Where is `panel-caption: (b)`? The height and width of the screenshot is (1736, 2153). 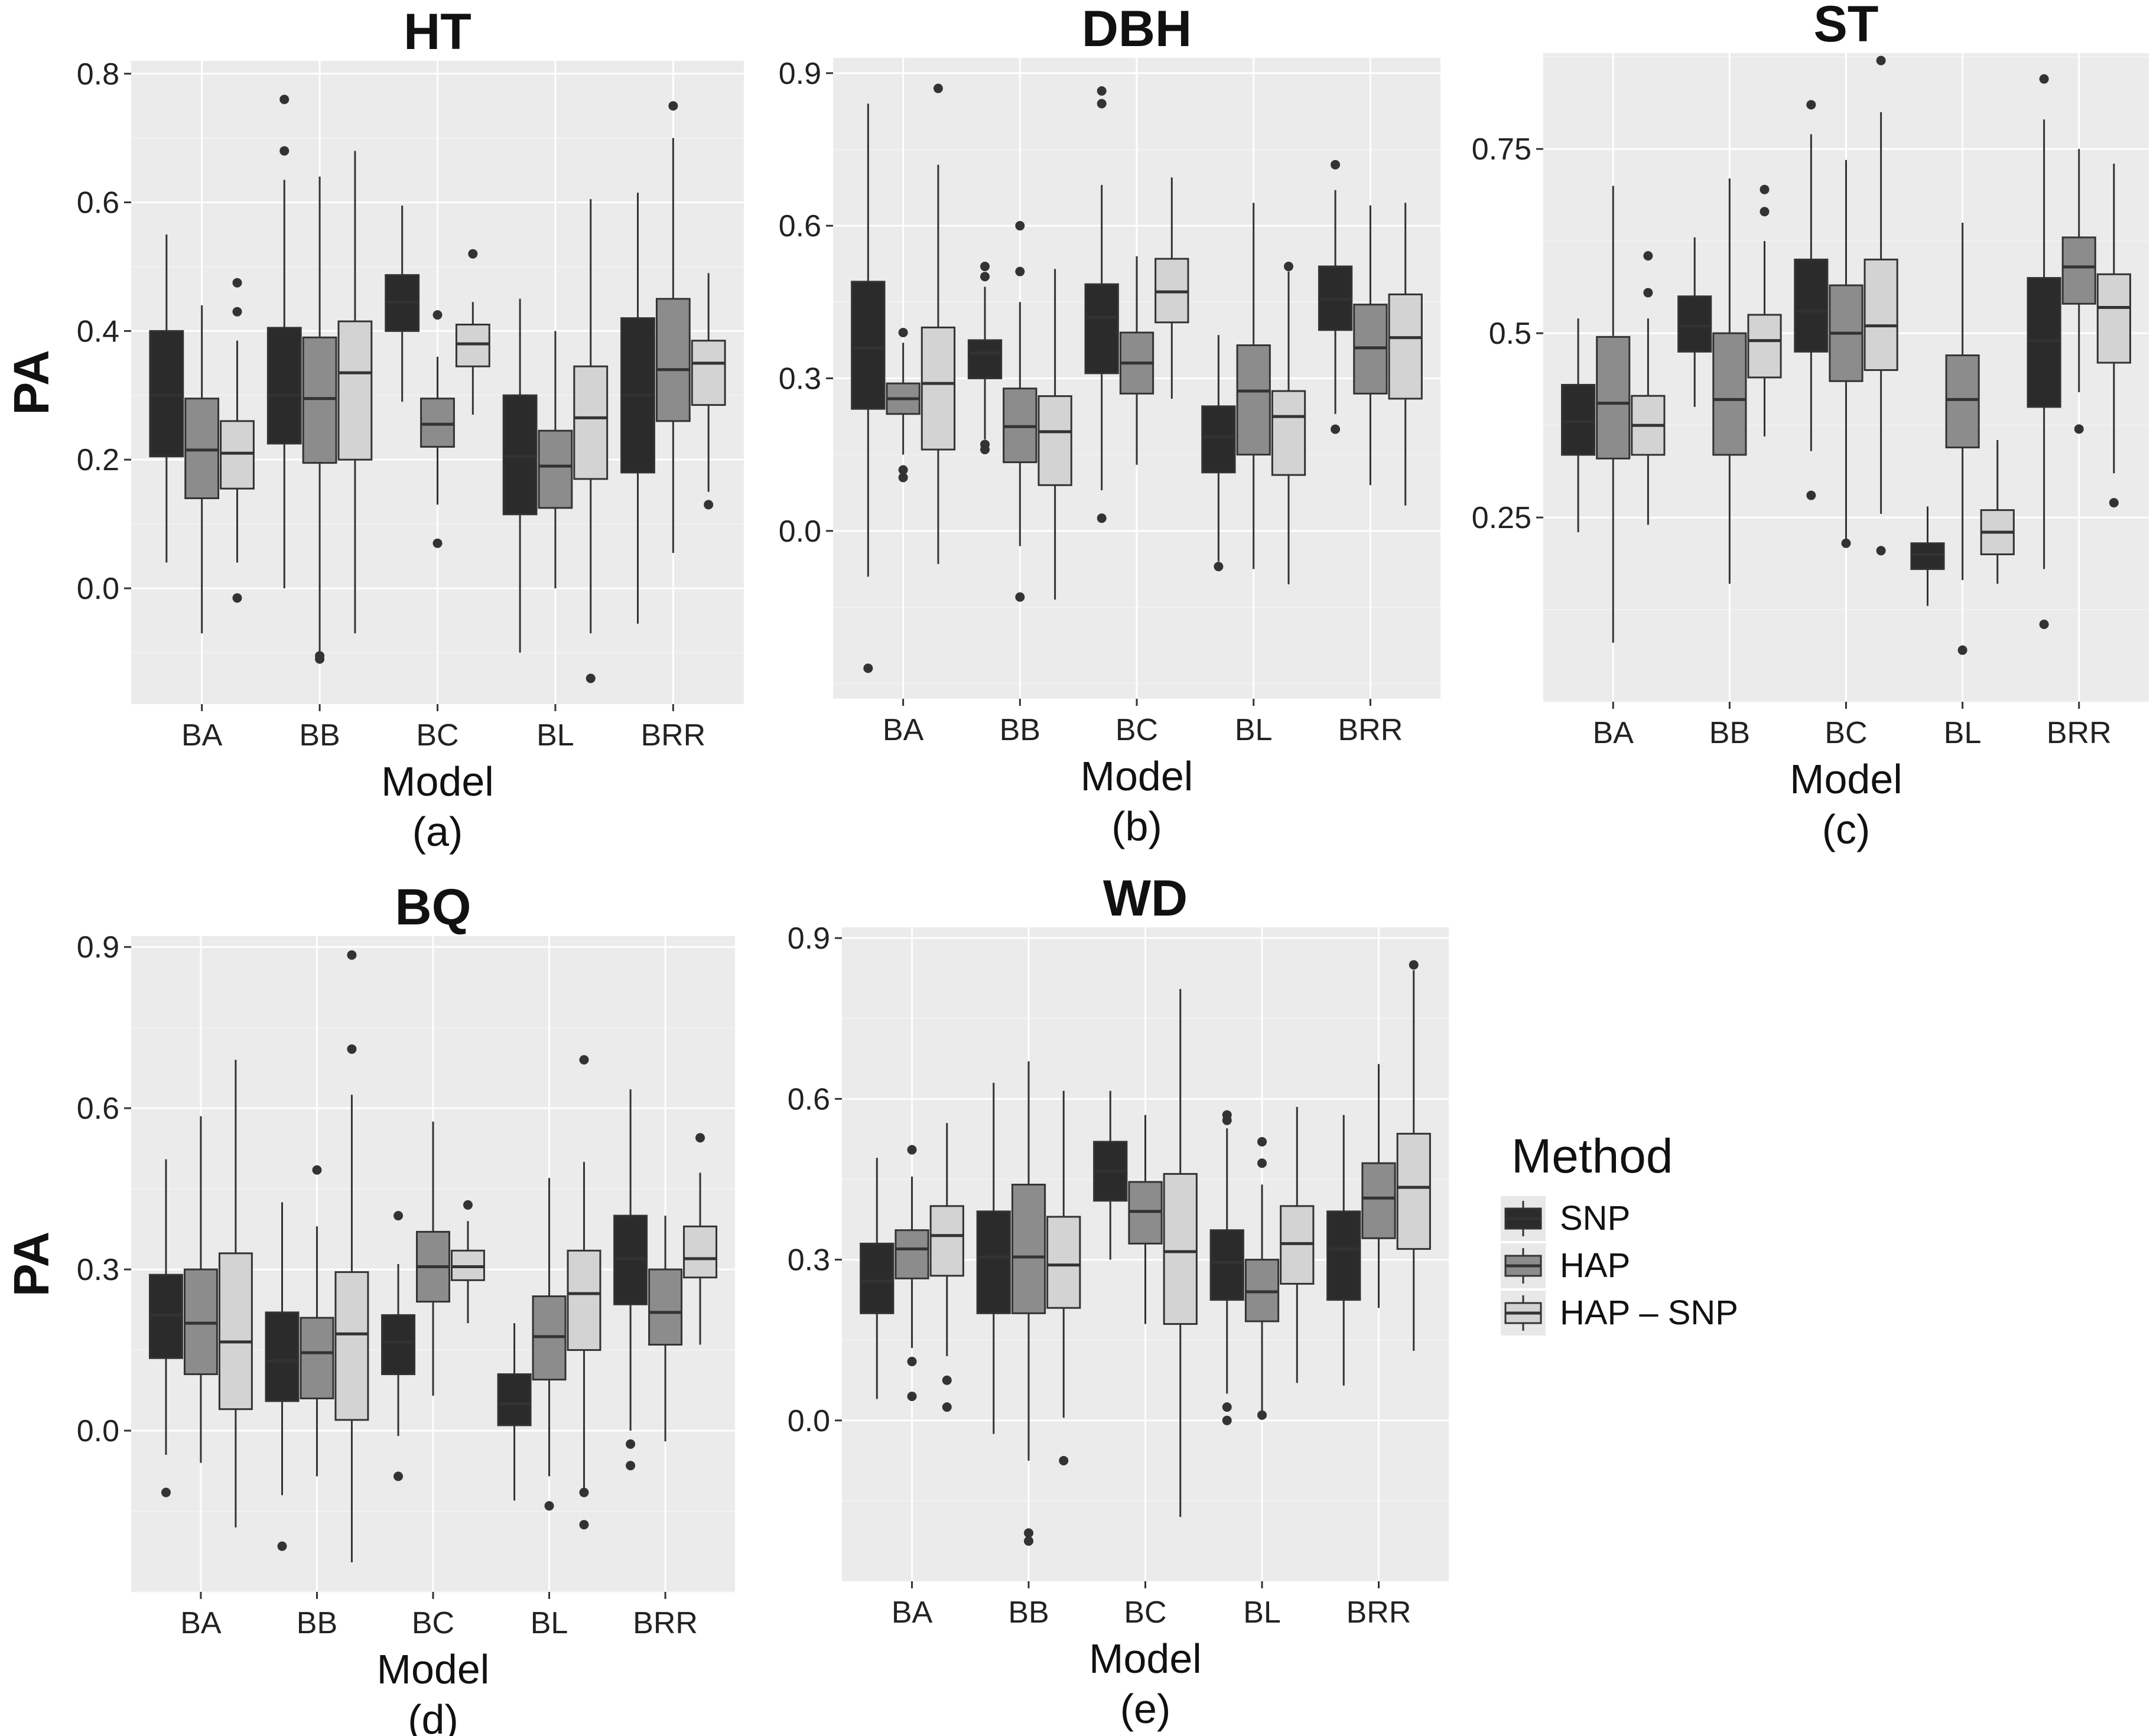 panel-caption: (b) is located at coordinates (1137, 826).